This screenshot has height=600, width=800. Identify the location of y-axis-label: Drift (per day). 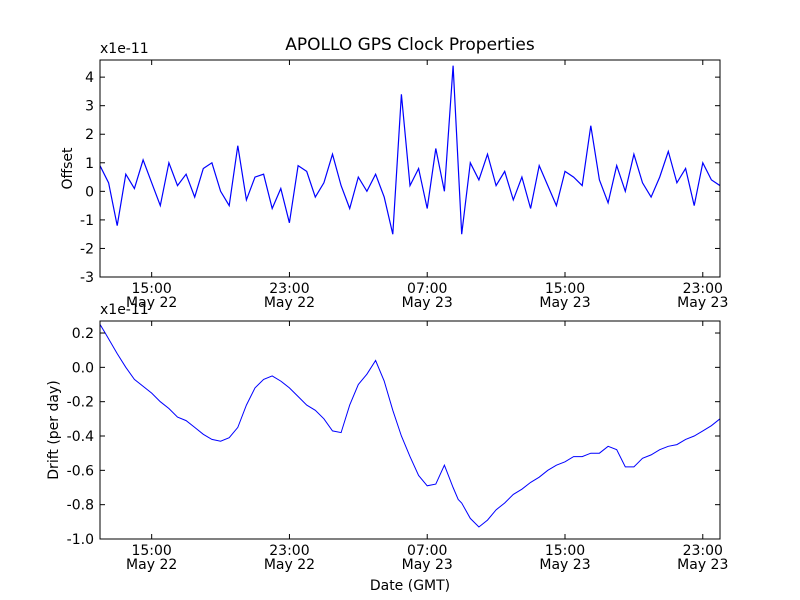
(54, 429).